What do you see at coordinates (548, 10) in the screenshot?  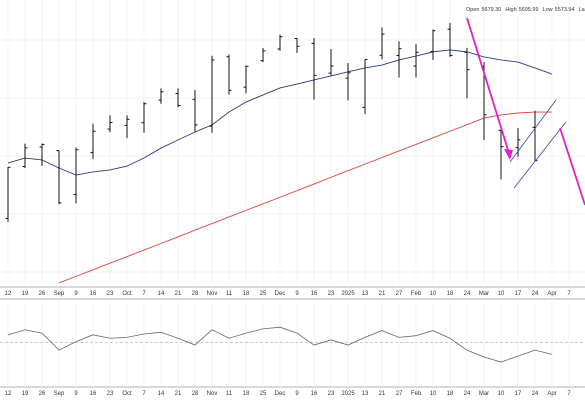 I see `header-label: Low` at bounding box center [548, 10].